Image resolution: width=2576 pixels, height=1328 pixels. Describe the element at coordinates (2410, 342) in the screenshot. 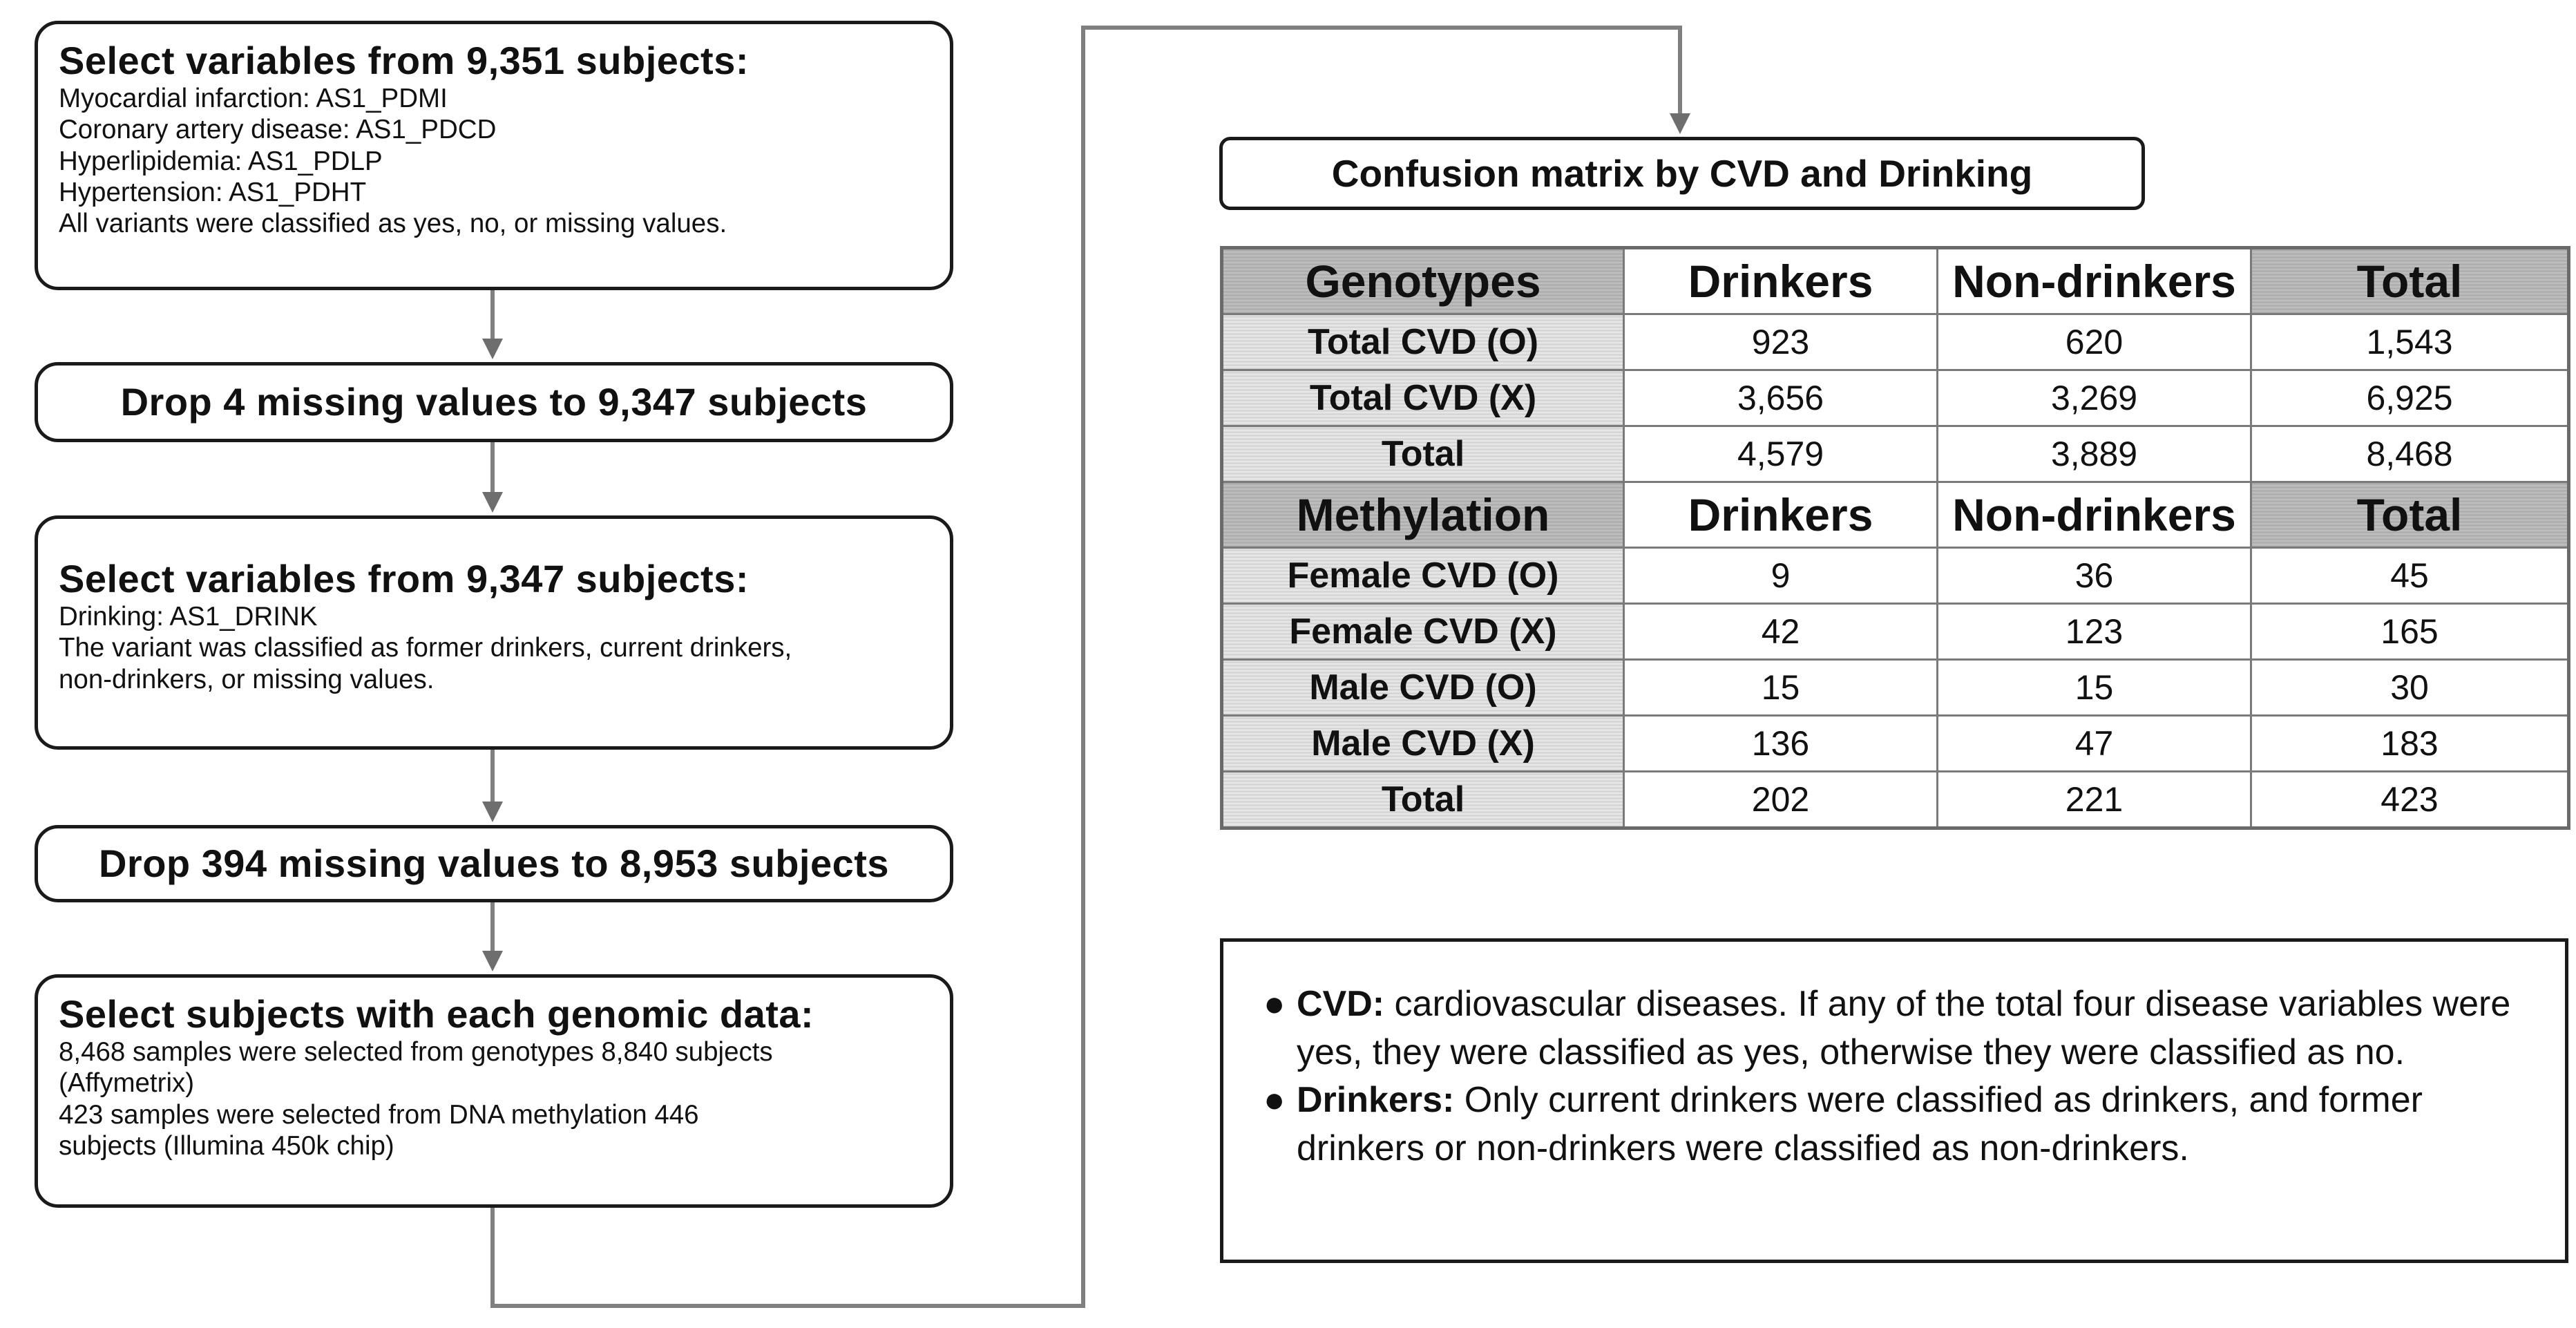

I see `table-cell: 1,543` at that location.